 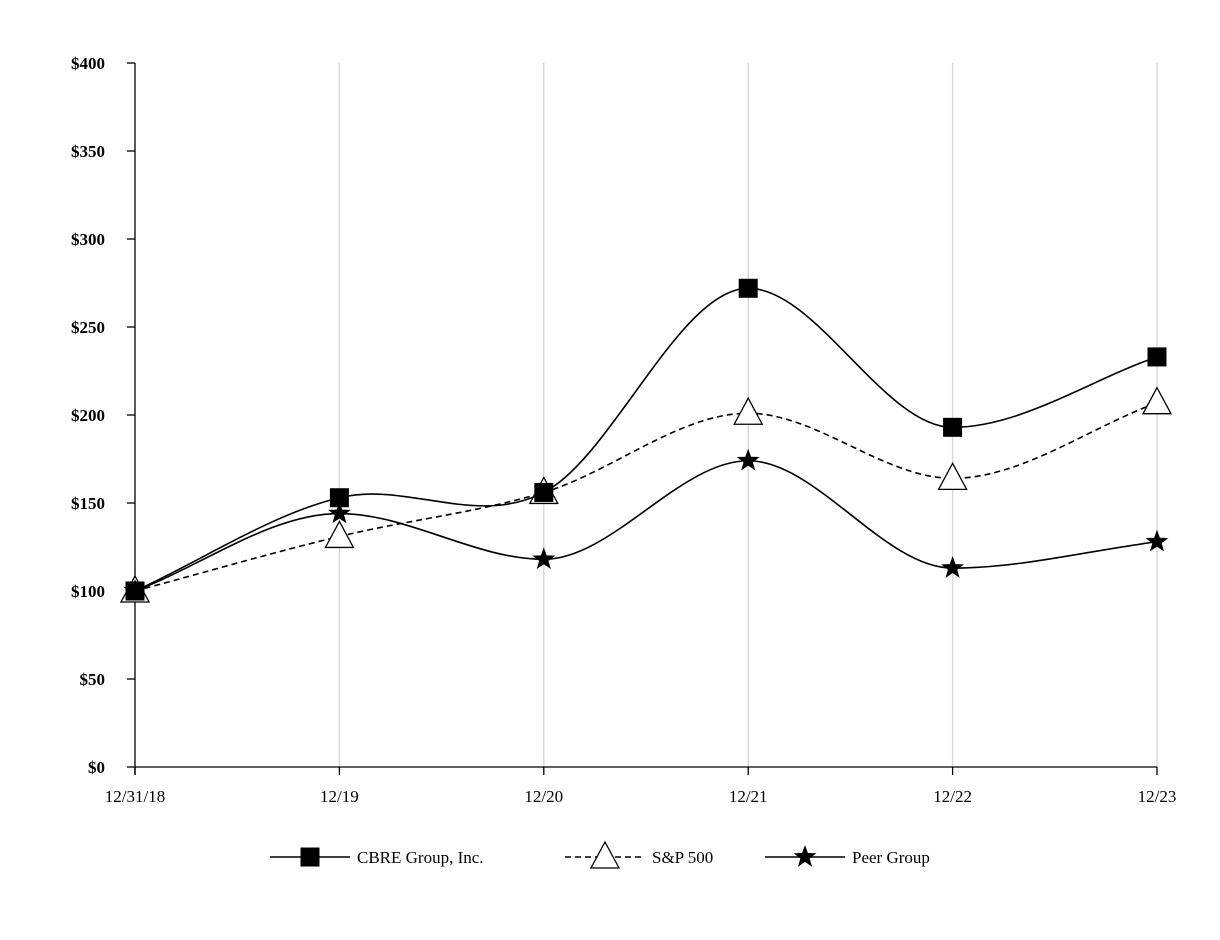 What do you see at coordinates (88, 151) in the screenshot?
I see `y-tick-label: $350` at bounding box center [88, 151].